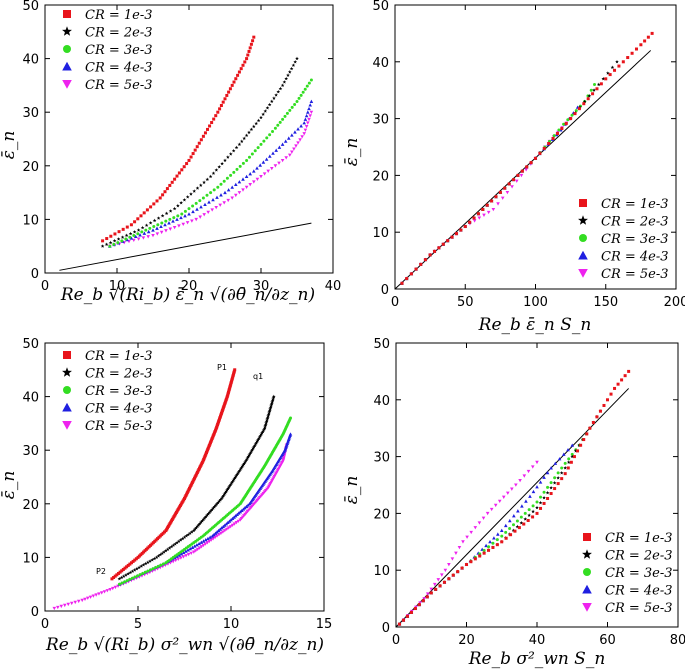 The height and width of the screenshot is (671, 685). What do you see at coordinates (231, 624) in the screenshot?
I see `x-tick-label: 10` at bounding box center [231, 624].